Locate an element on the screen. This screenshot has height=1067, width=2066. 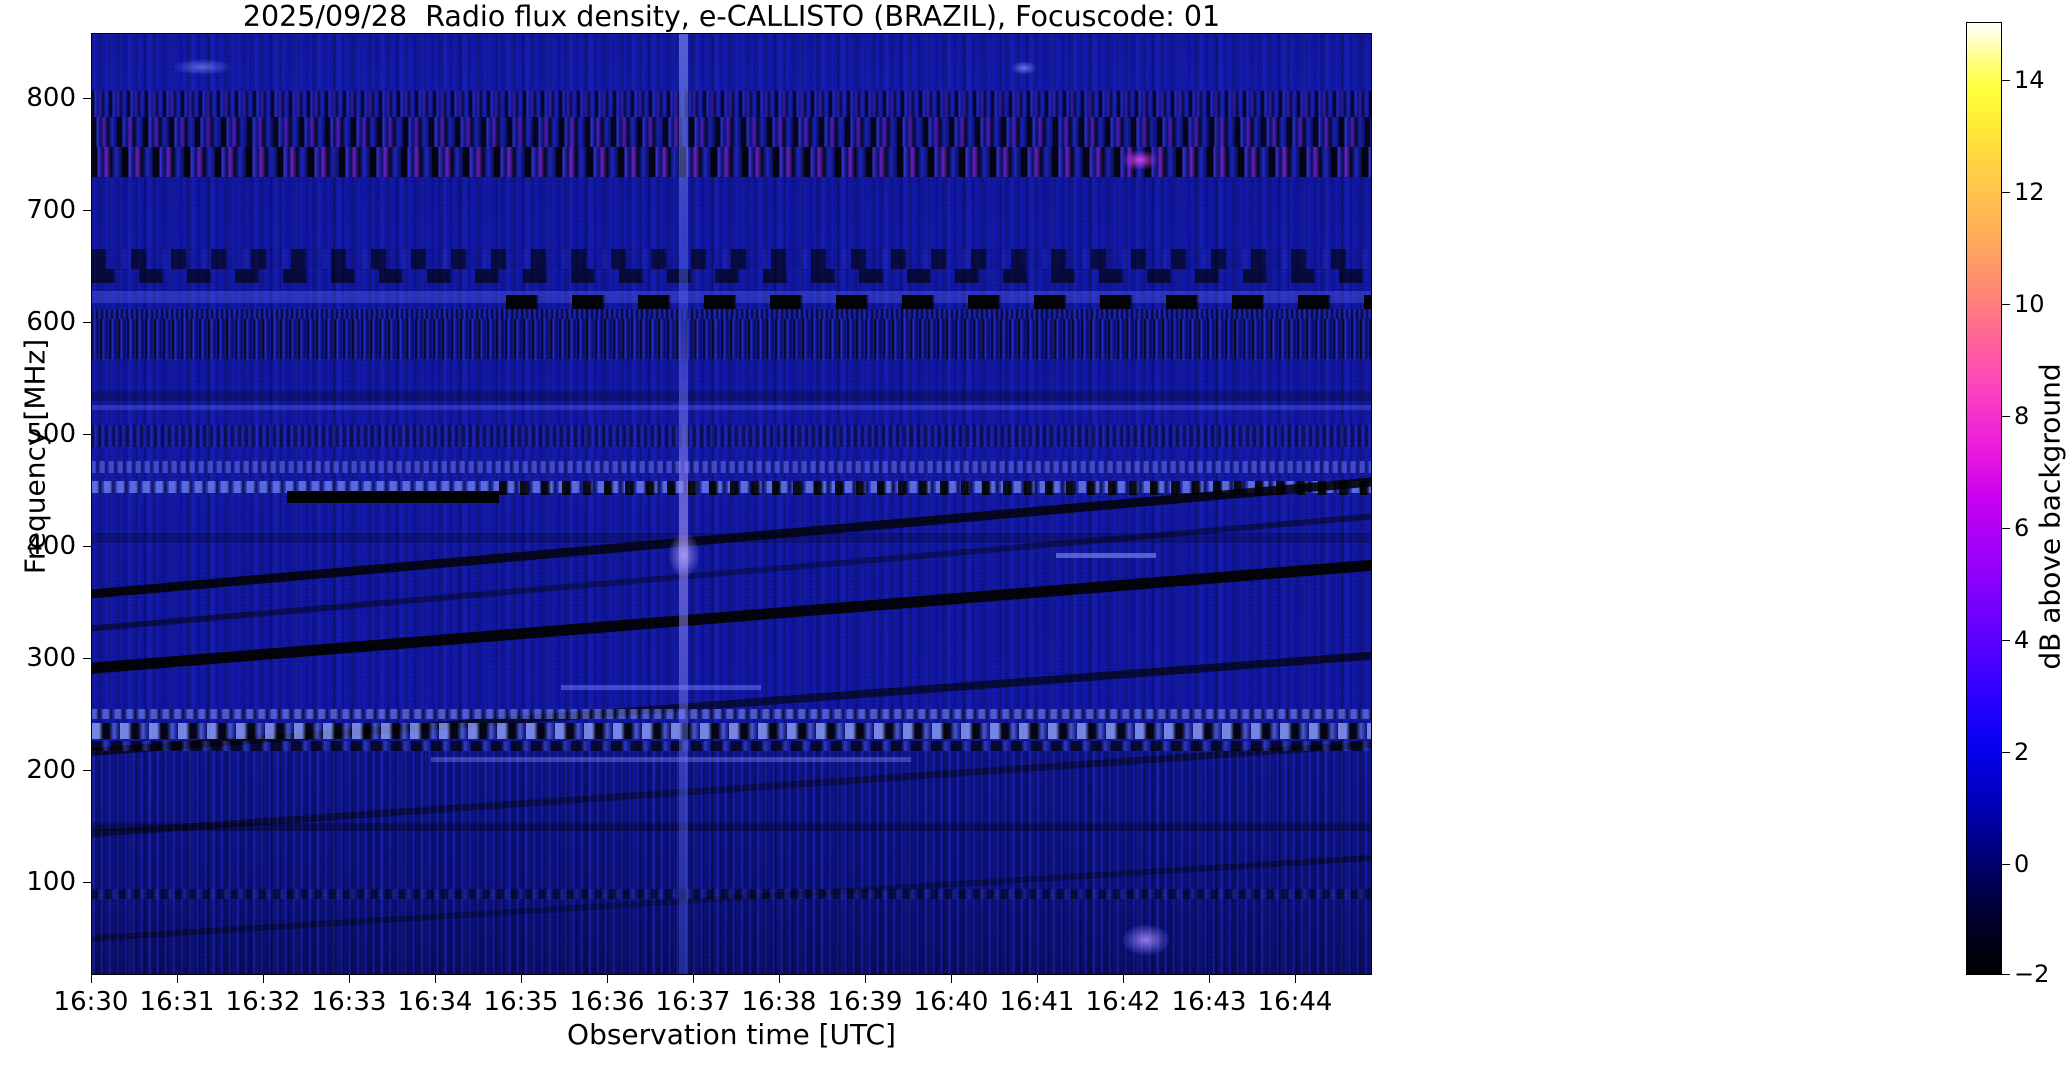
colorbar-tick-label-10: 10 is located at coordinates (2029, 304).